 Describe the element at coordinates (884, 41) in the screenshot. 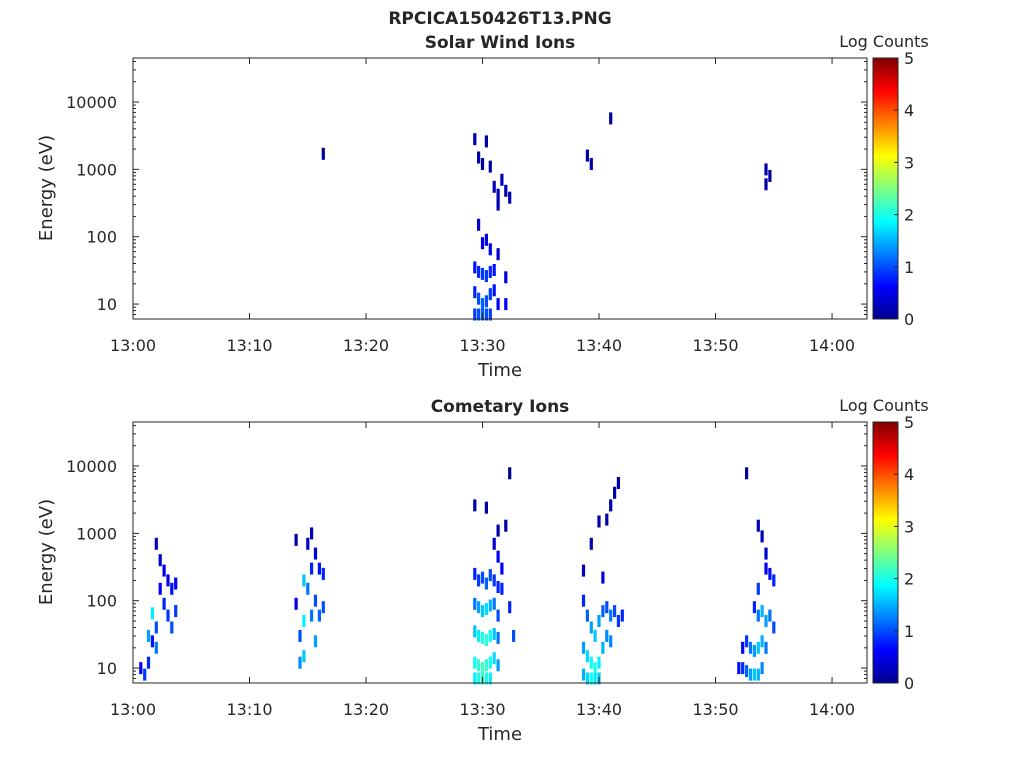

I see `colorbar-label: Log Counts` at that location.